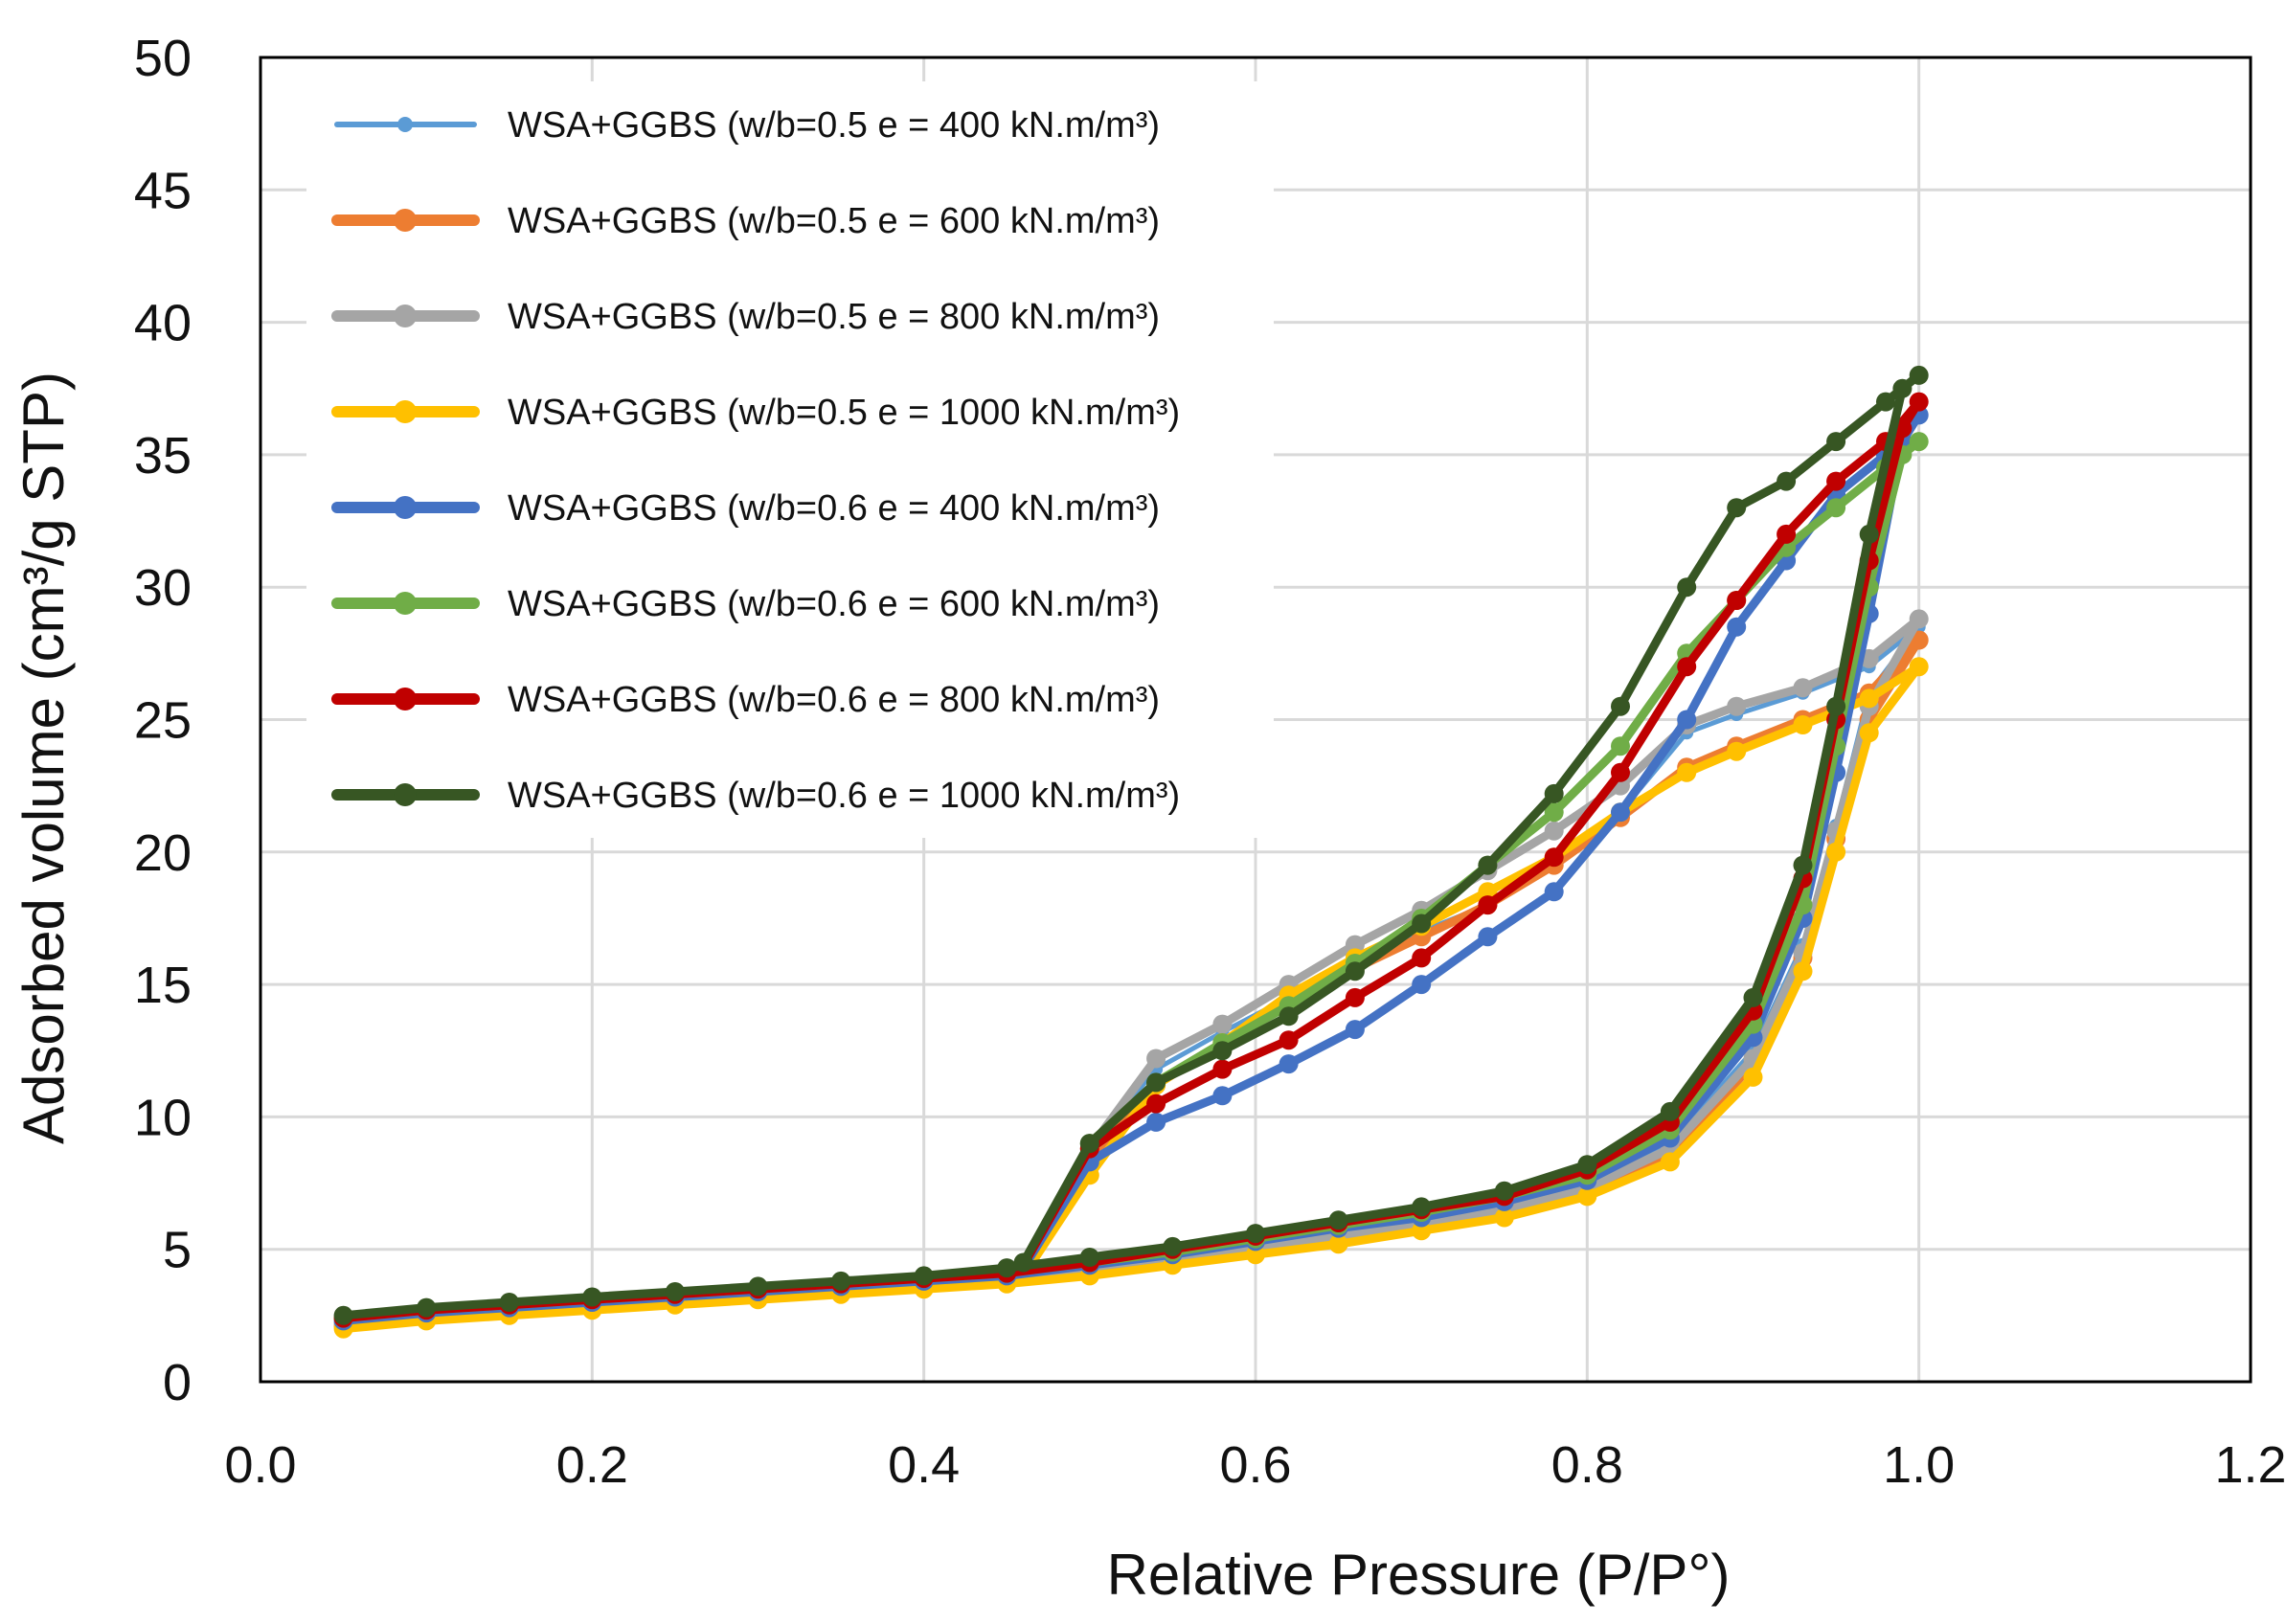 The image size is (2286, 1624). Describe the element at coordinates (834, 221) in the screenshot. I see `legend-label: WSA+GGBS (w/b=0.5 e = 600 kN.m/m³)` at that location.